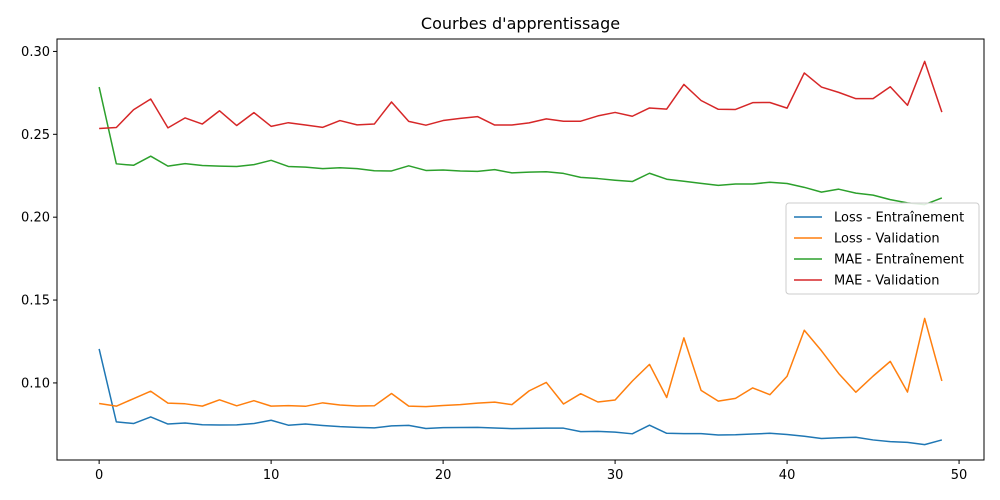 The height and width of the screenshot is (500, 1000). Describe the element at coordinates (899, 260) in the screenshot. I see `legend-label-2: MAE - Entraînement` at that location.